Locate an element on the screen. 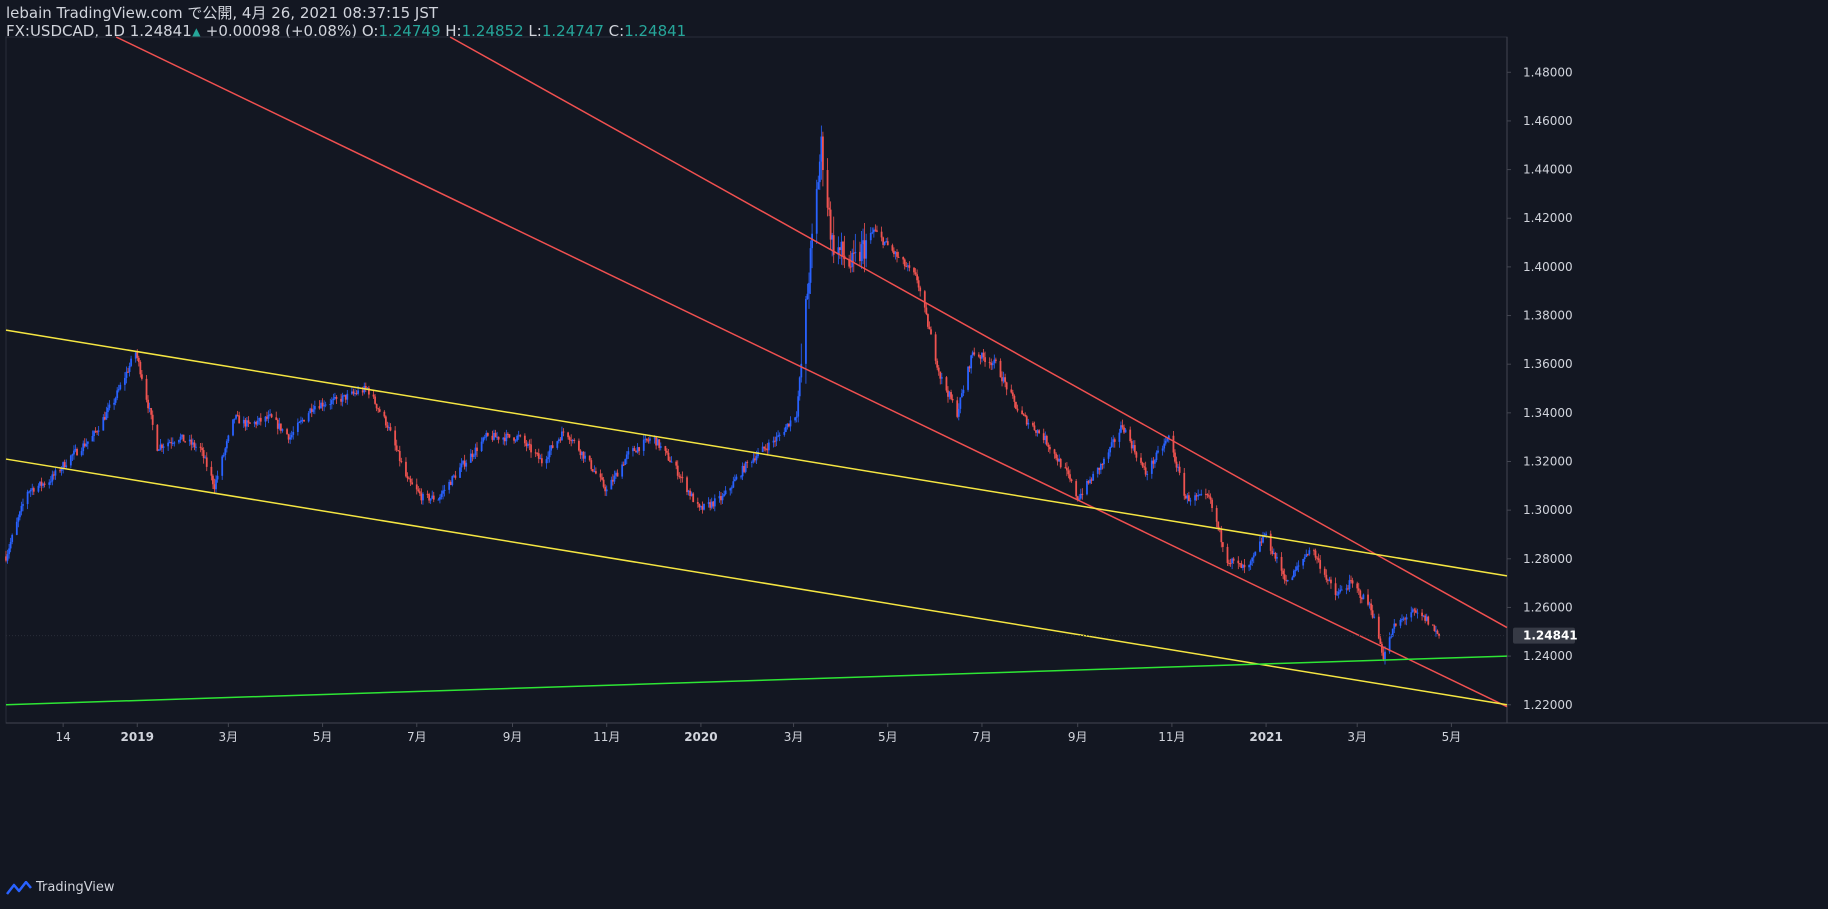 Image resolution: width=1828 pixels, height=909 pixels. symbol-label: FX:USDCAD, 1D is located at coordinates (65, 31).